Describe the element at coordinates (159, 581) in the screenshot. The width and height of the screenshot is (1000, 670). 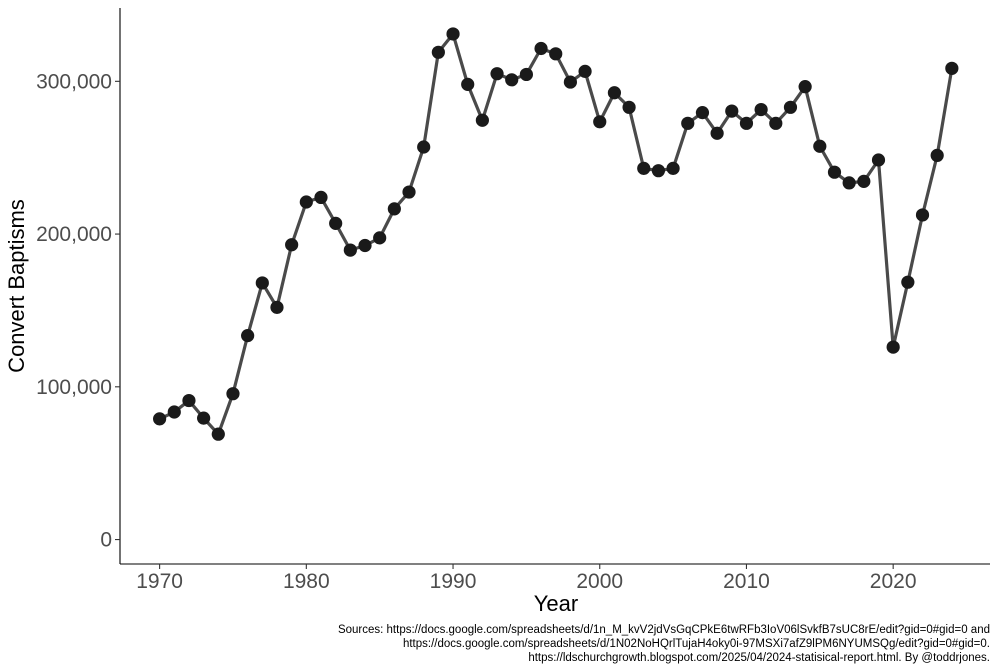
I see `x-tick-label: 1970` at that location.